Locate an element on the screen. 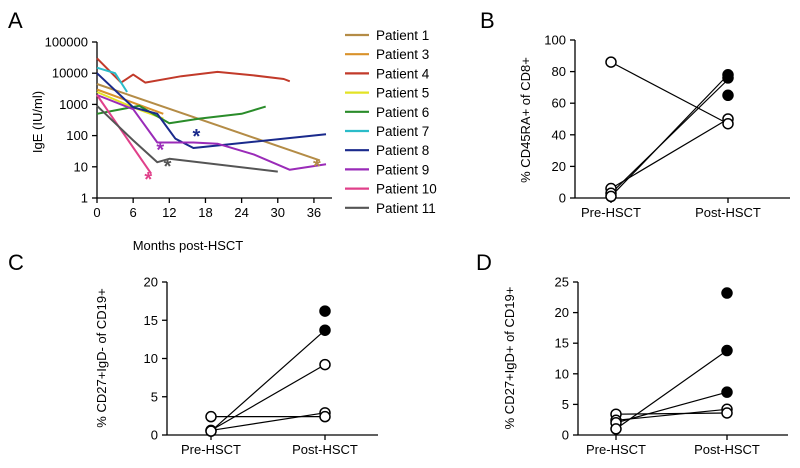 The image size is (800, 468). panel-d-y-tick-label: 5 is located at coordinates (565, 404).